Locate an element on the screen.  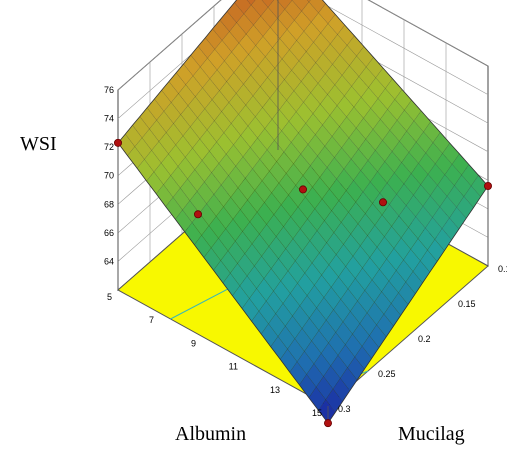
z-tick-label: 72 is located at coordinates (109, 147).